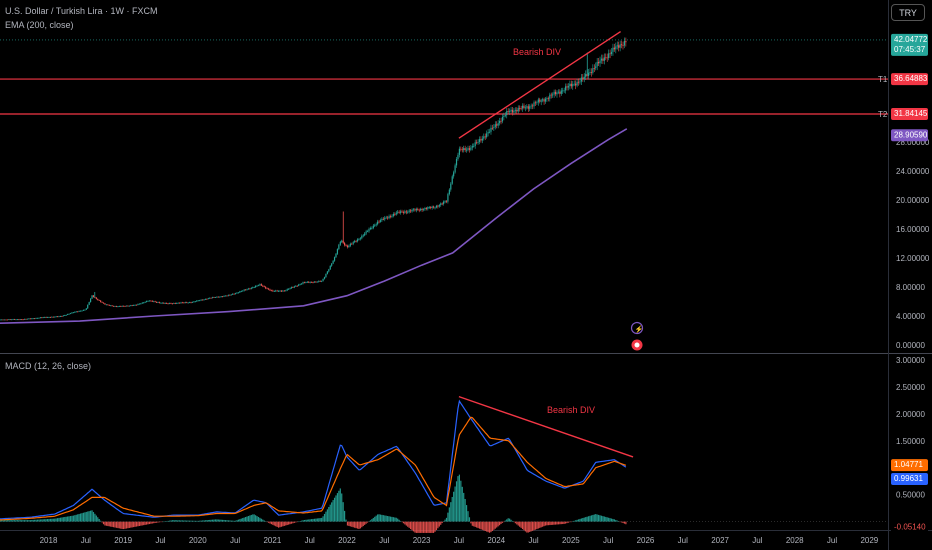  Describe the element at coordinates (546, 426) in the screenshot. I see `macd-trendline` at that location.